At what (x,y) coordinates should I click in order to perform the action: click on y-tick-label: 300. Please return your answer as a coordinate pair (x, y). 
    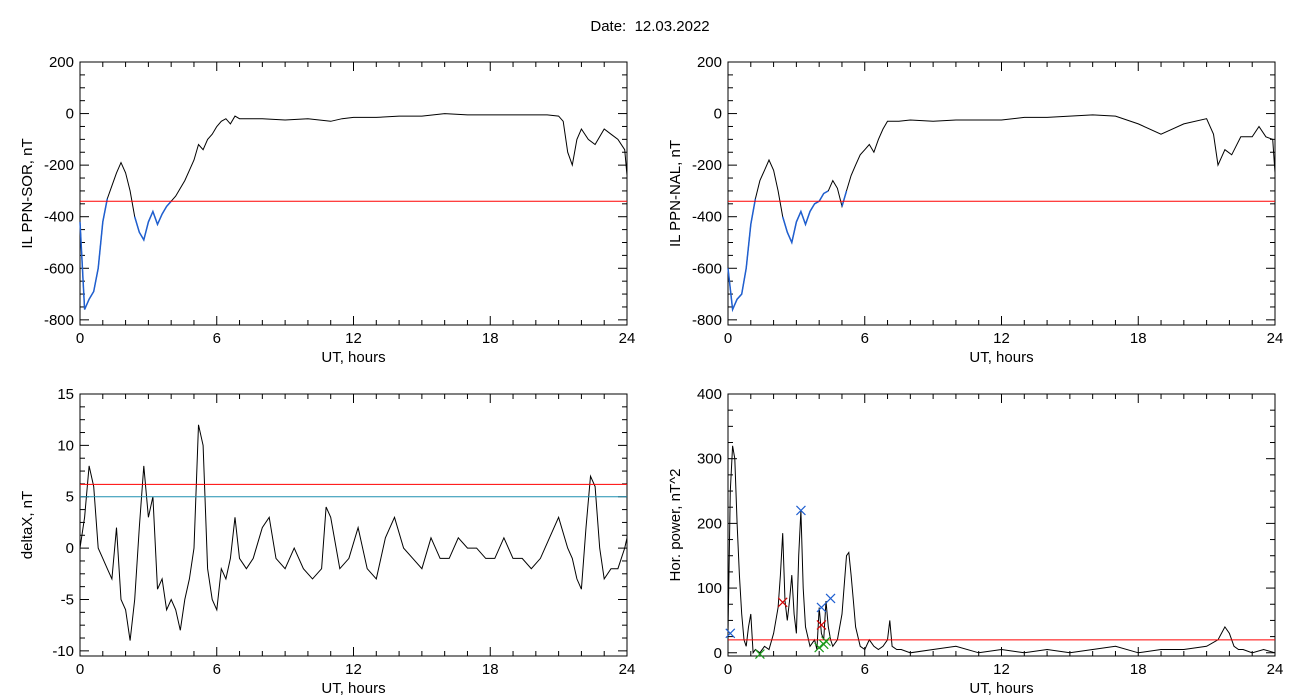
    Looking at the image, I should click on (709, 459).